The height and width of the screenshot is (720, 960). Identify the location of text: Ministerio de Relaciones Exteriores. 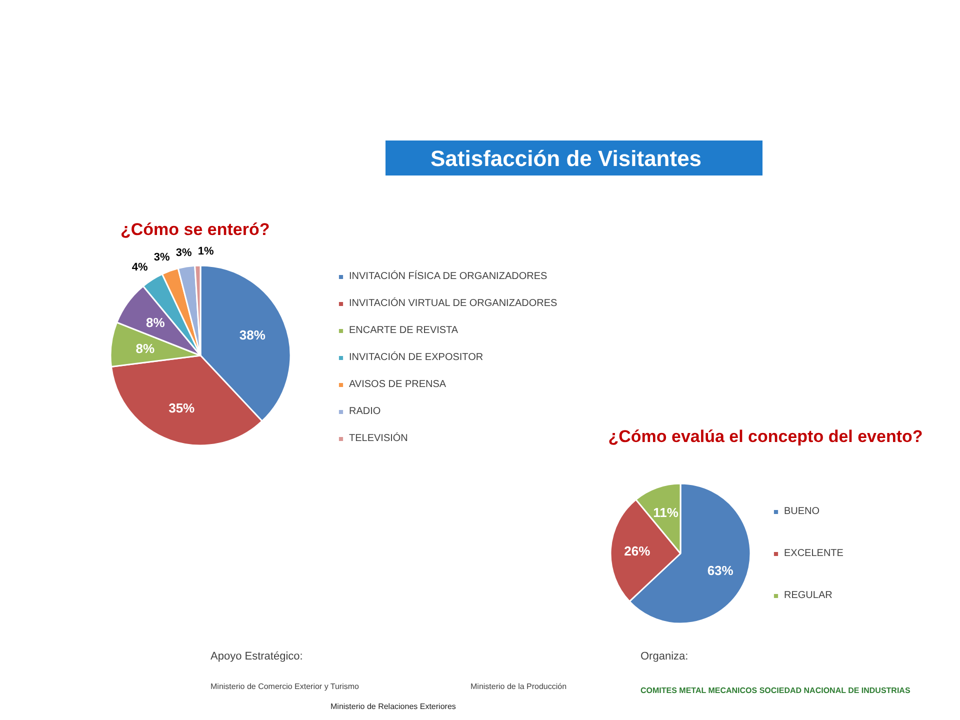
(393, 706).